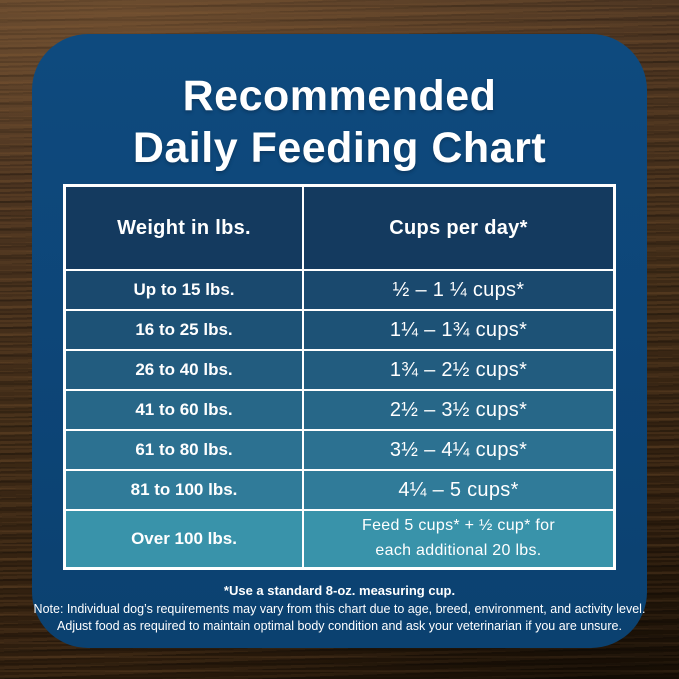 This screenshot has height=679, width=679. What do you see at coordinates (339, 590) in the screenshot?
I see `footnote-measuring-cup: *Use a standard 8-oz. measuring cup.` at bounding box center [339, 590].